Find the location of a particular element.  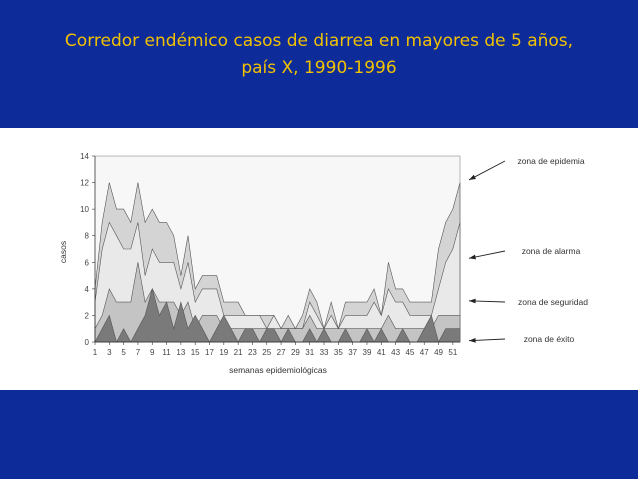

x-tick-label: 33 is located at coordinates (324, 352).